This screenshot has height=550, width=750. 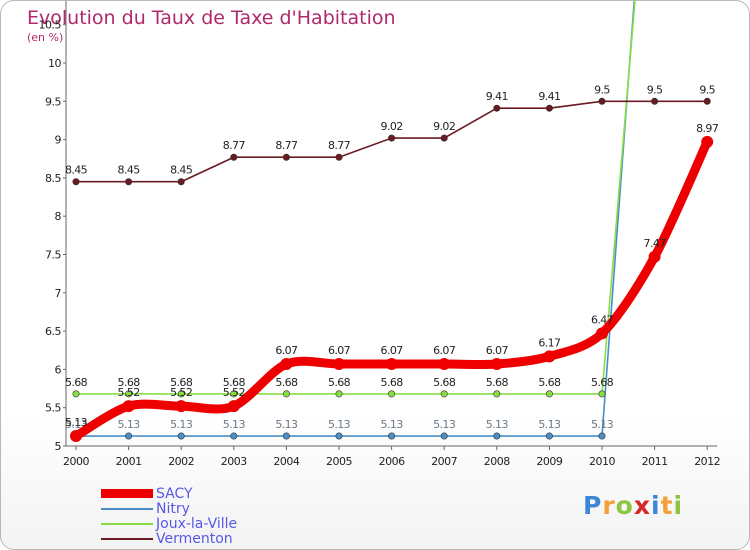 What do you see at coordinates (50, 25) in the screenshot?
I see `y-tick-label: 10.5` at bounding box center [50, 25].